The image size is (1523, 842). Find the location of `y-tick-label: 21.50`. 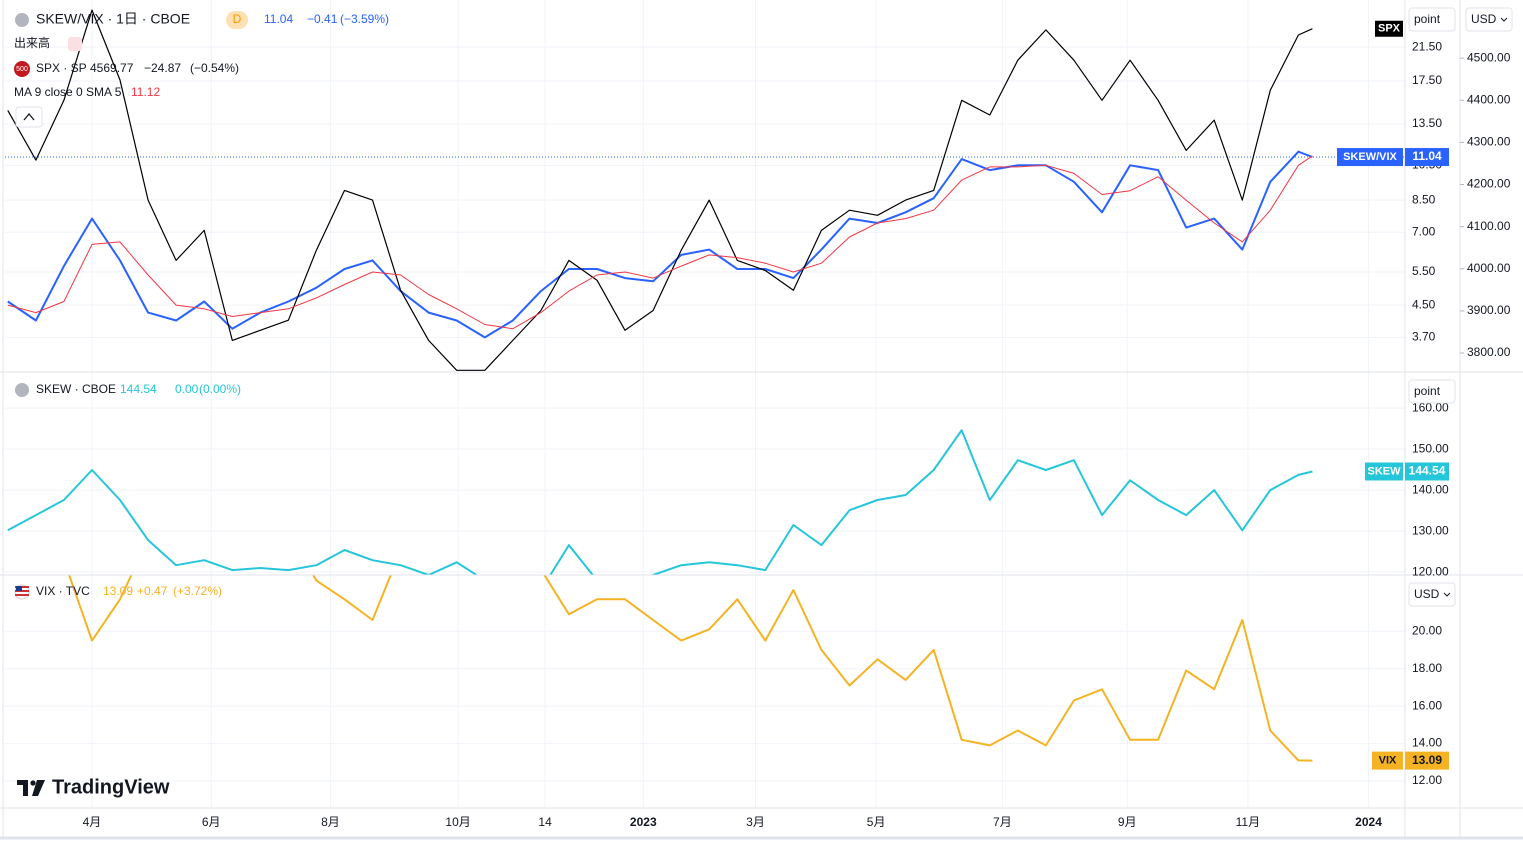

y-tick-label: 21.50 is located at coordinates (1427, 46).